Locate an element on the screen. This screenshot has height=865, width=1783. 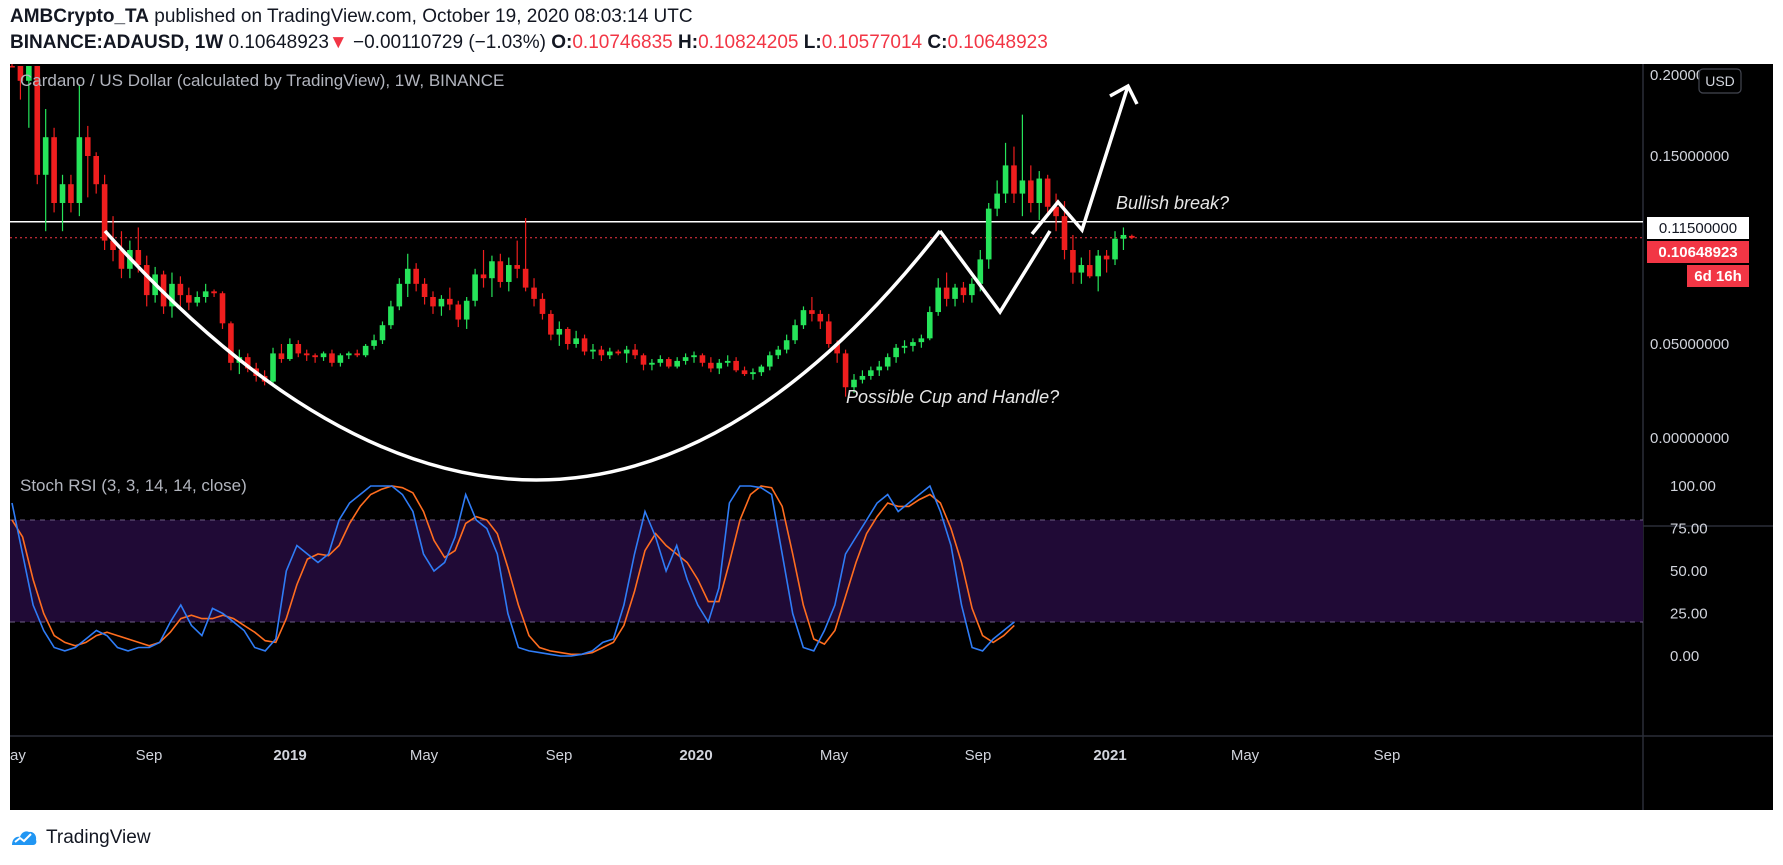
stoch-k-line is located at coordinates (513, 570).